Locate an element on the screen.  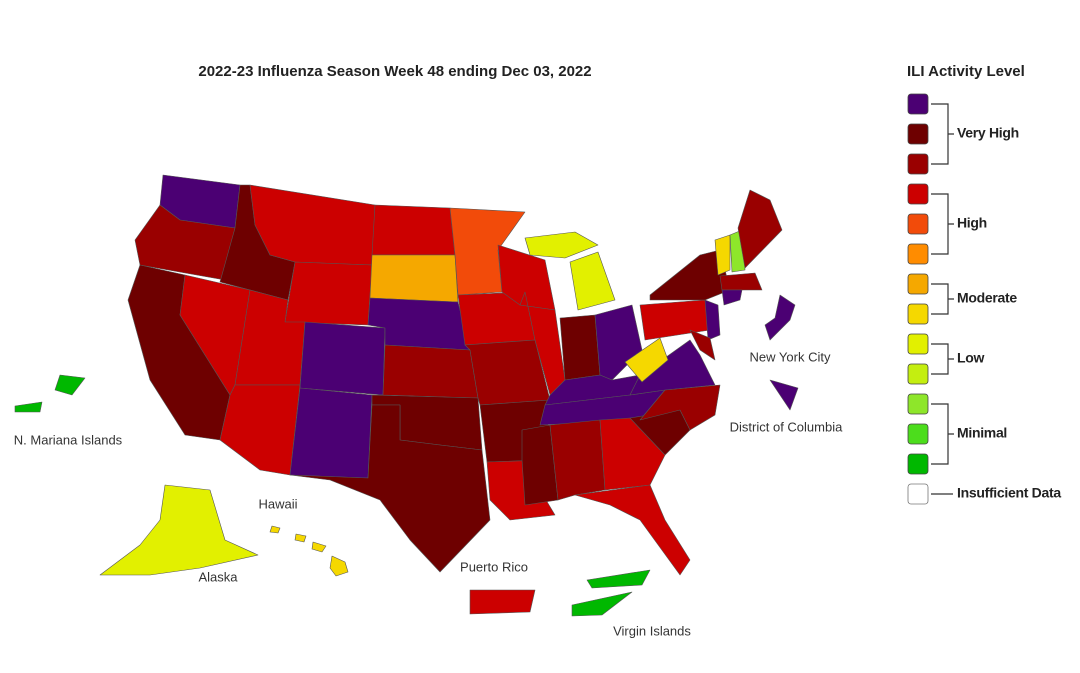
map-label: New York City is located at coordinates (790, 356).